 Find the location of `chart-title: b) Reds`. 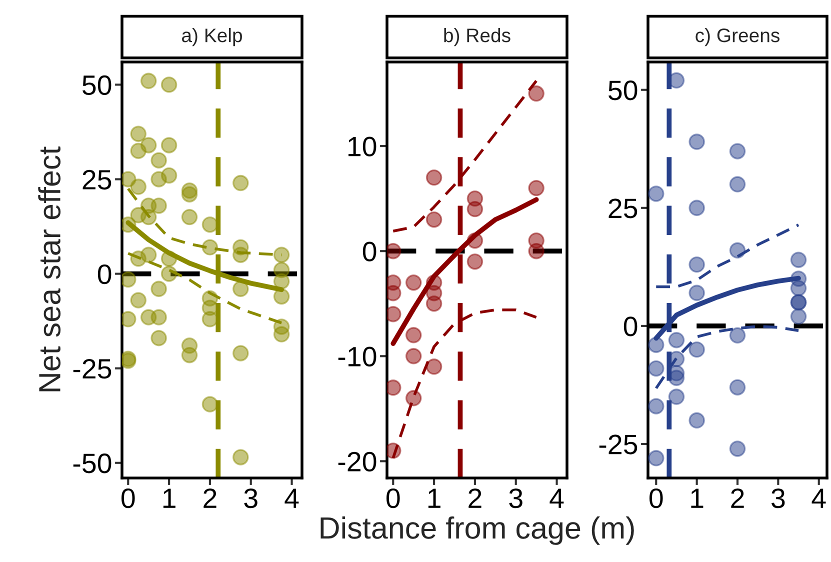

chart-title: b) Reds is located at coordinates (477, 37).